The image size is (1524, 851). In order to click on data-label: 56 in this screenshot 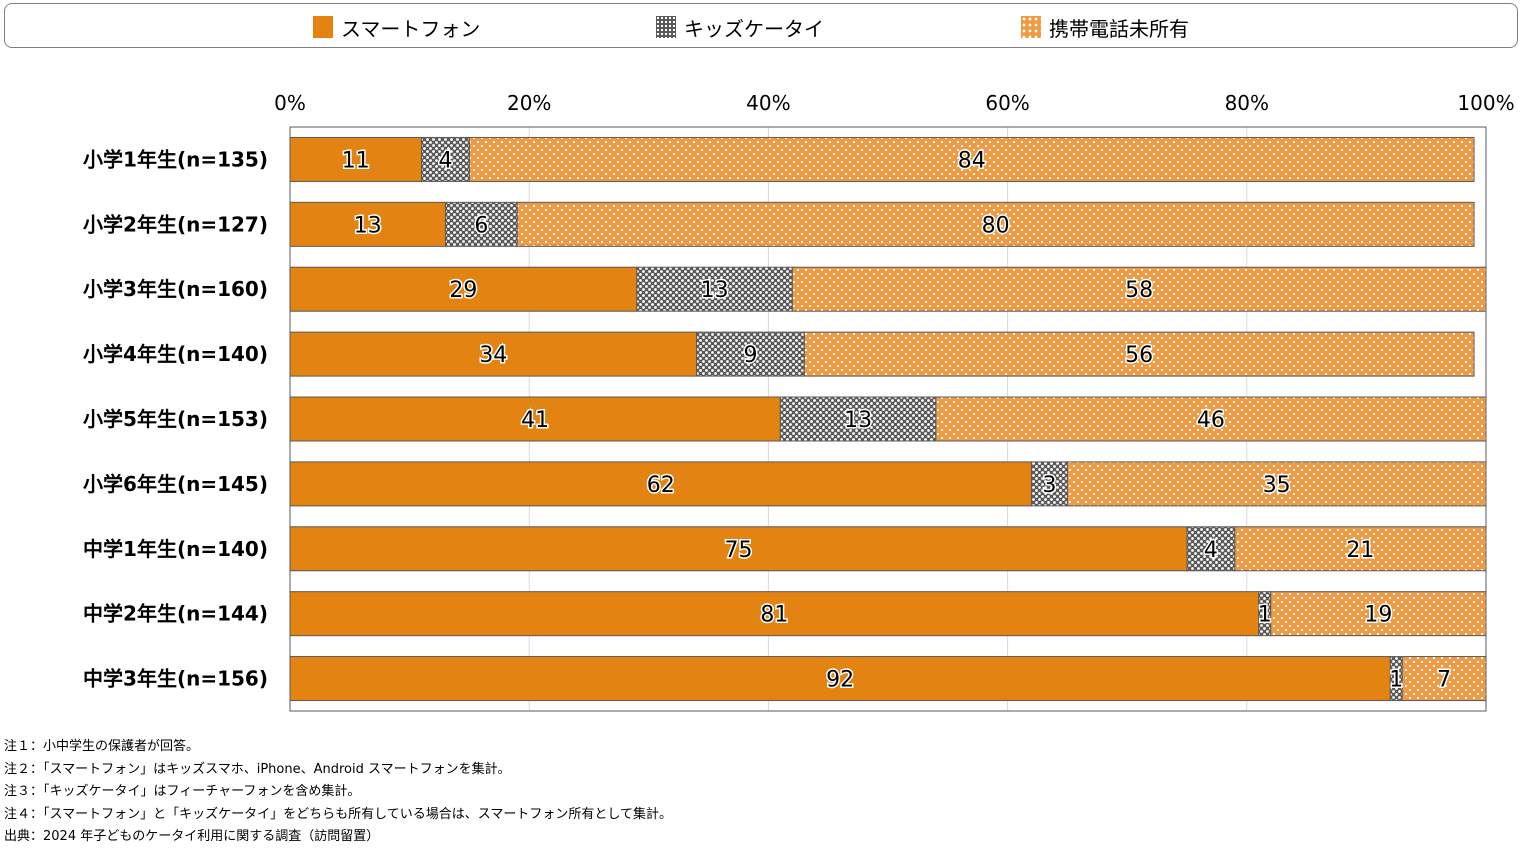, I will do `click(1139, 355)`.